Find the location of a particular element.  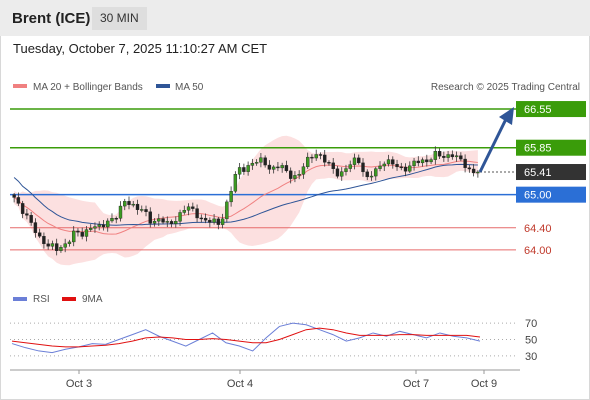

pivot-label-bg is located at coordinates (551, 194).